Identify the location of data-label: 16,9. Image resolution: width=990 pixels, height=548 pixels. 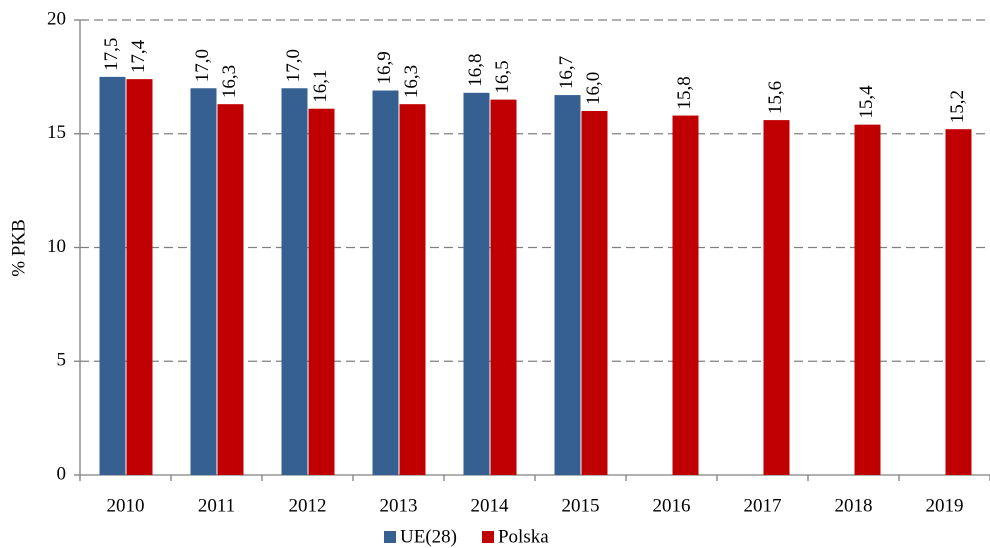
(384, 67).